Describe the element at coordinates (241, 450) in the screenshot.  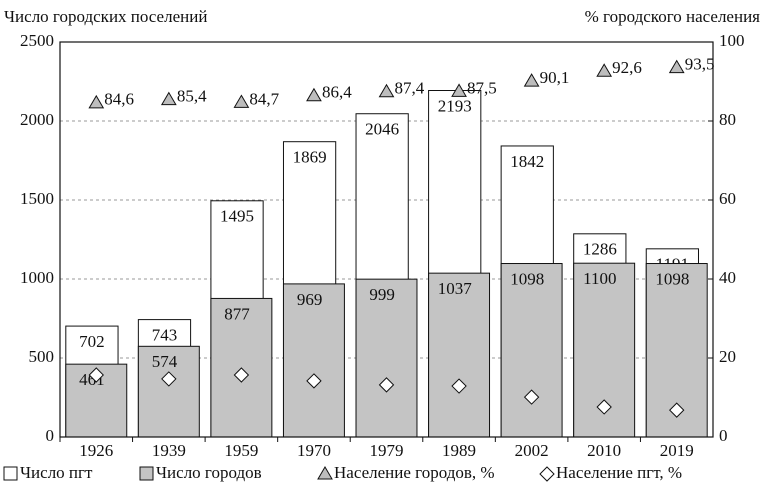
I see `x-tick-label: 1959` at that location.